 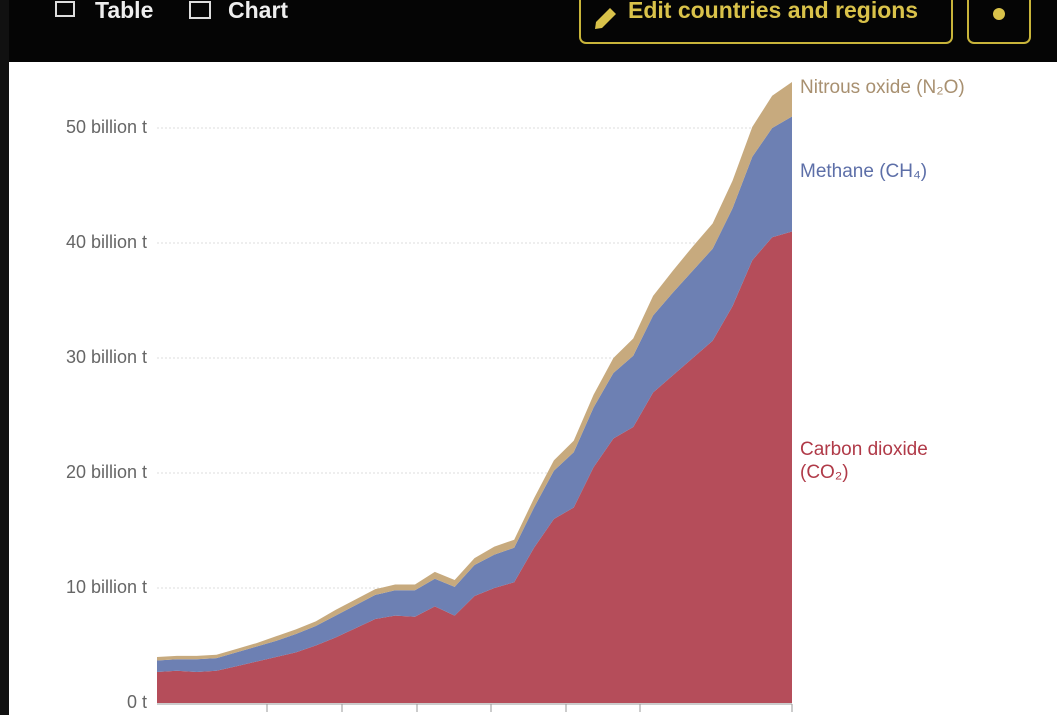 I want to click on y-tick-label: 20 billion t, so click(x=106, y=472).